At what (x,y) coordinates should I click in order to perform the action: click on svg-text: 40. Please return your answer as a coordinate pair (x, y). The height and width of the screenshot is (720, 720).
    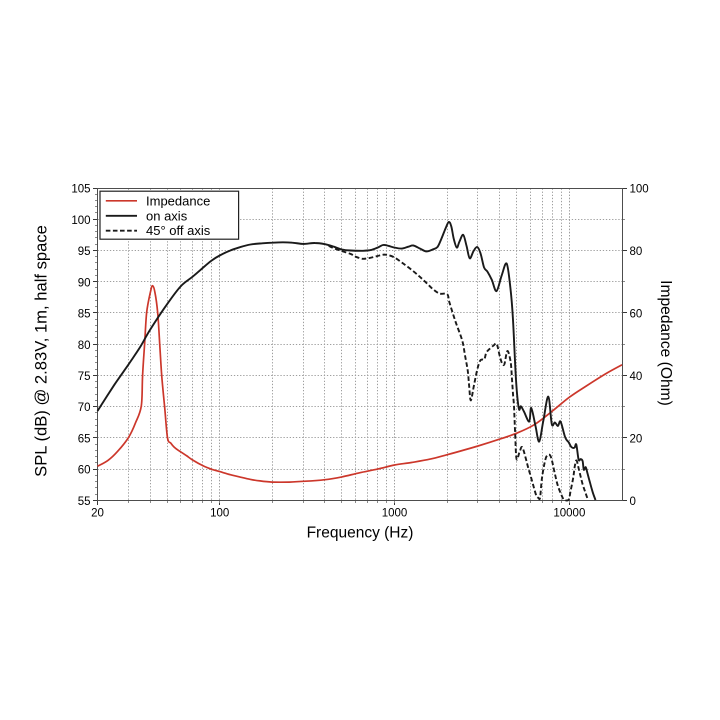
    Looking at the image, I should click on (636, 377).